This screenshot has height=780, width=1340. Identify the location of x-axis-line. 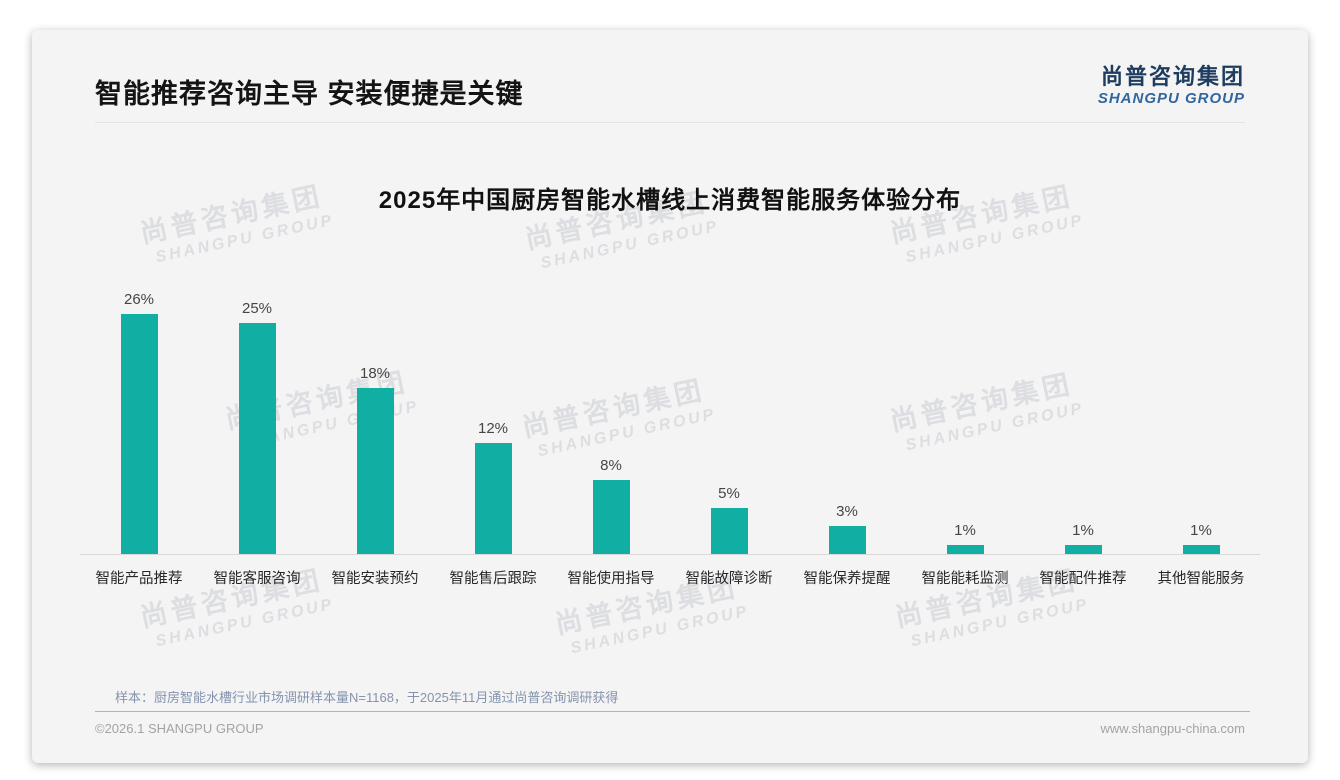
(670, 554).